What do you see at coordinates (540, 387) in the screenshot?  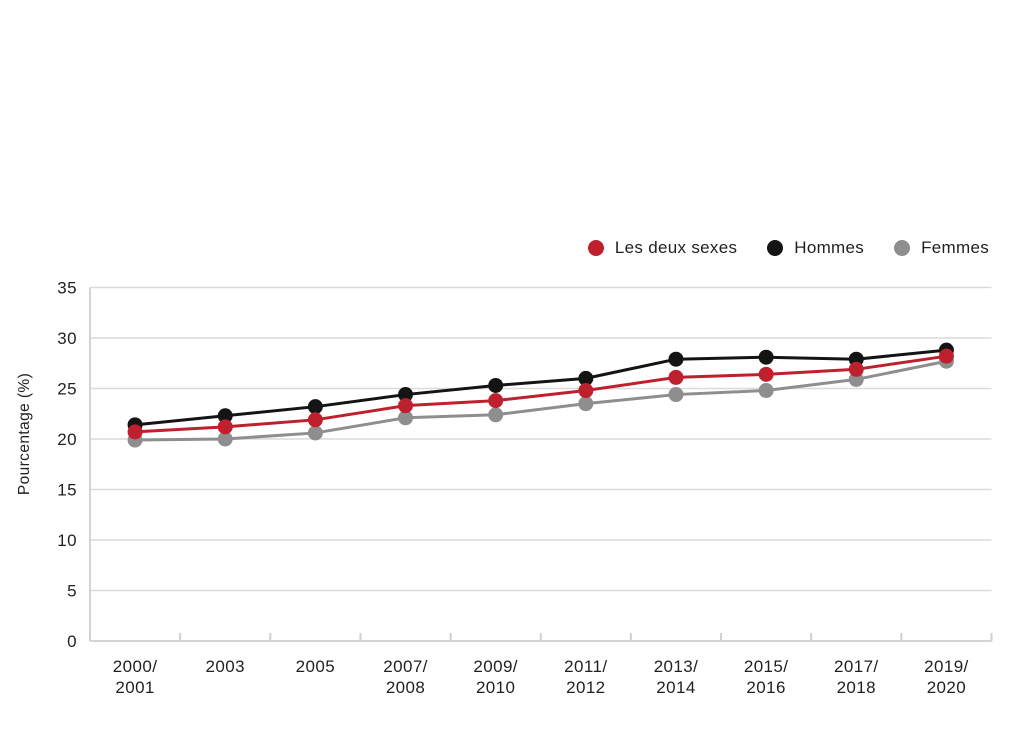 I see `series-line-hommes` at bounding box center [540, 387].